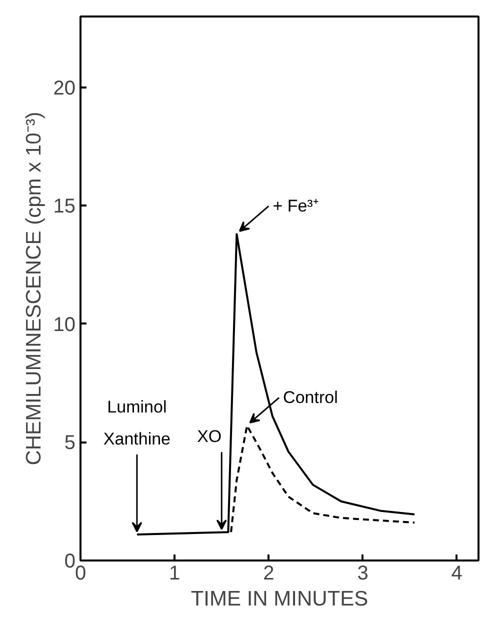 The height and width of the screenshot is (631, 483). What do you see at coordinates (70, 443) in the screenshot?
I see `y-tick-label: 5` at bounding box center [70, 443].